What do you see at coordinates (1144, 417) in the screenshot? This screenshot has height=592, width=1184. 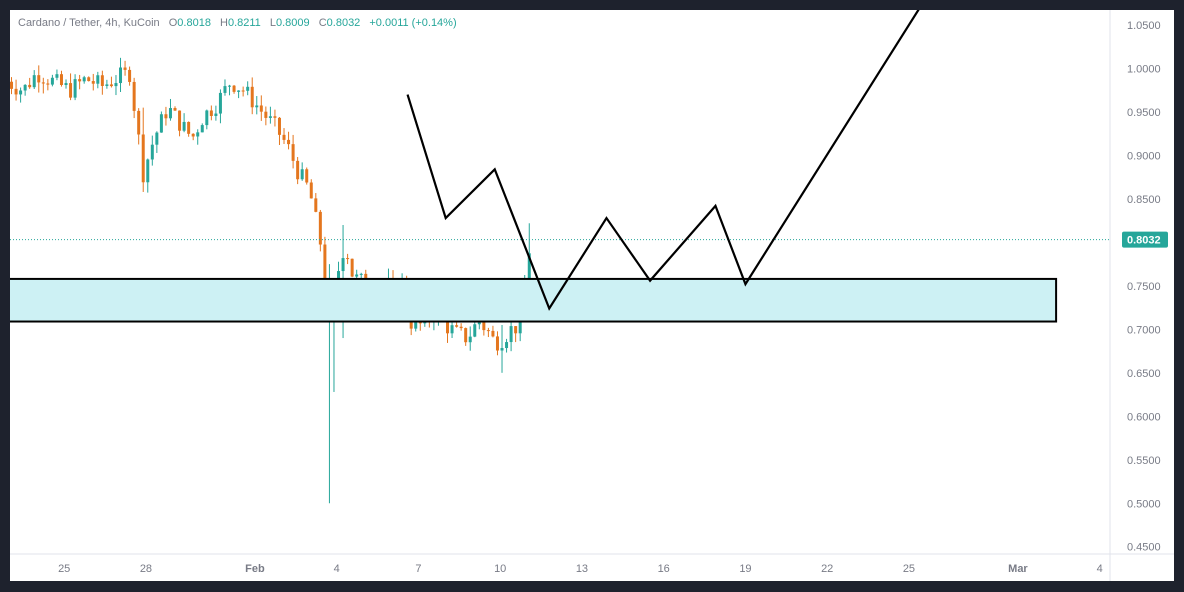 I see `price-tick-label: 0.6000` at bounding box center [1144, 417].